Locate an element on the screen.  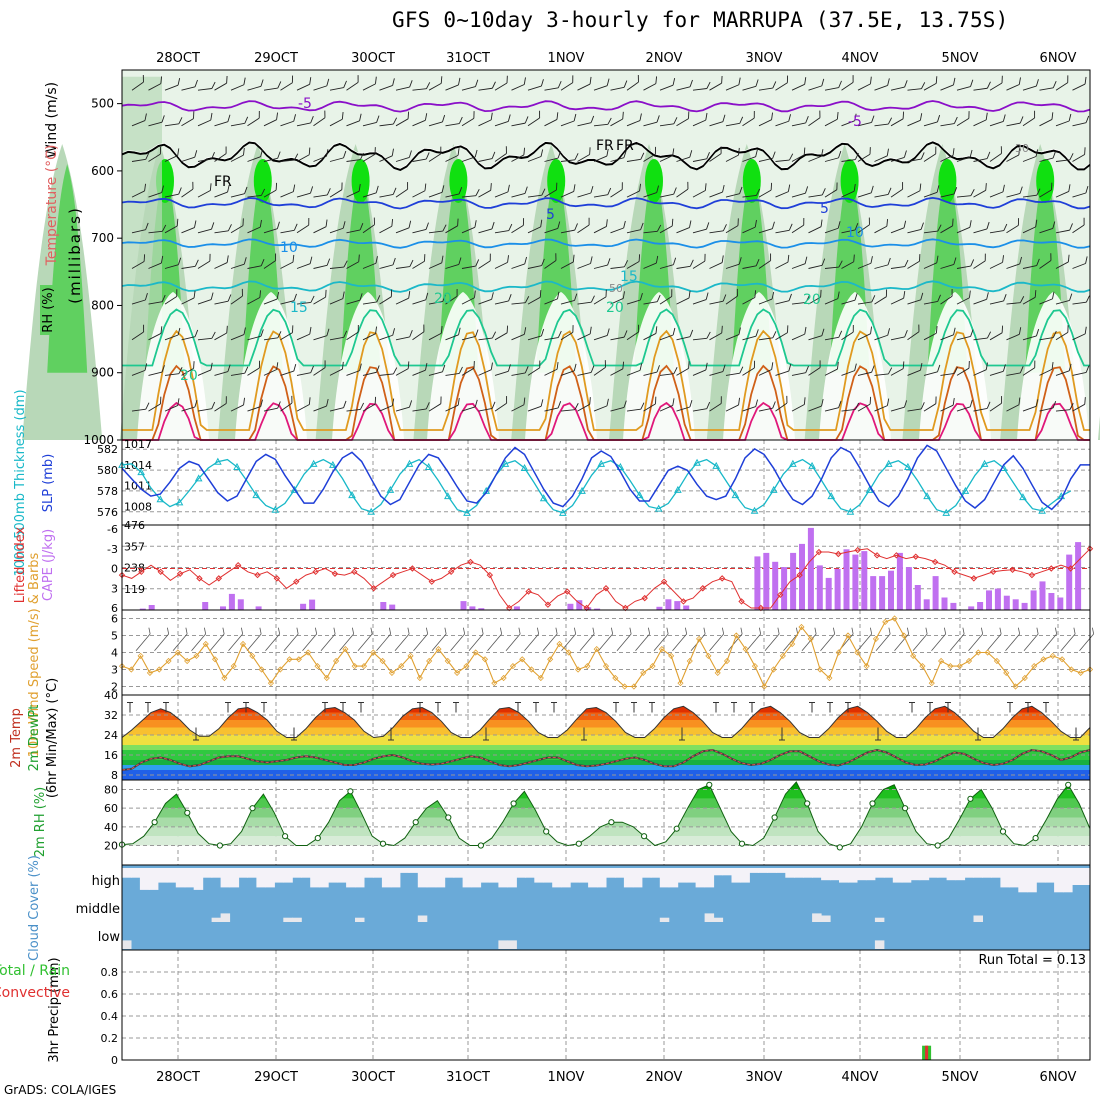
temp-color-band is located at coordinates (606, 740).